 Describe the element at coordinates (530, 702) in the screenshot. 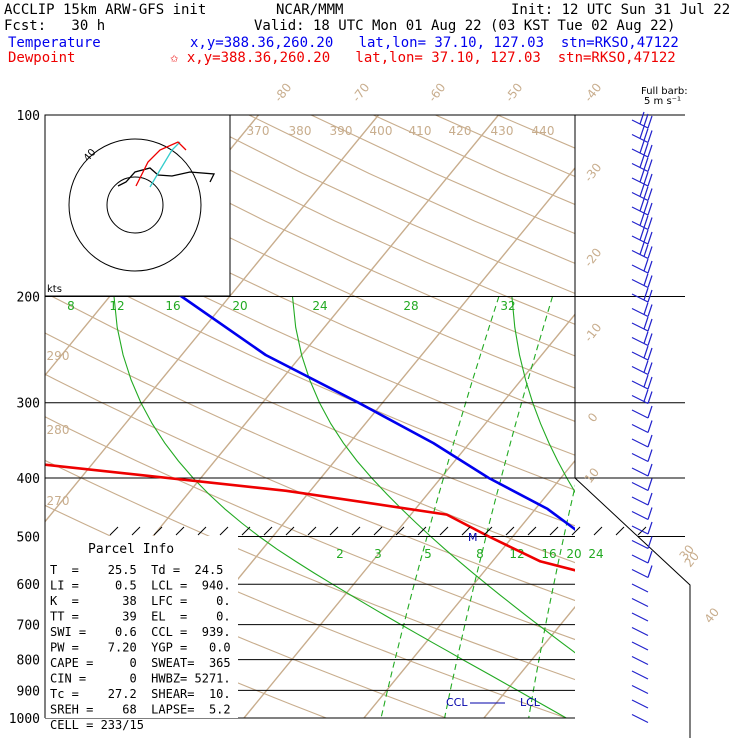

I see `lcl-label: LCL` at that location.